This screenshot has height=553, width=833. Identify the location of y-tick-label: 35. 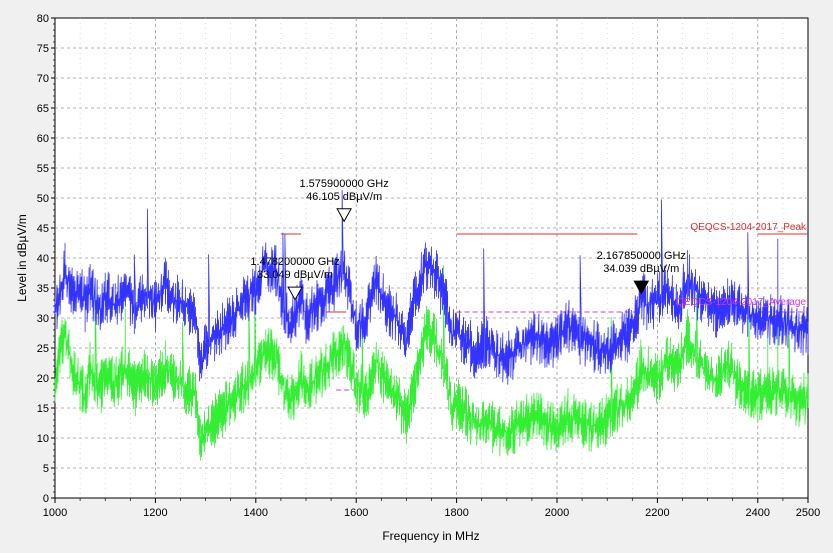
(43, 289).